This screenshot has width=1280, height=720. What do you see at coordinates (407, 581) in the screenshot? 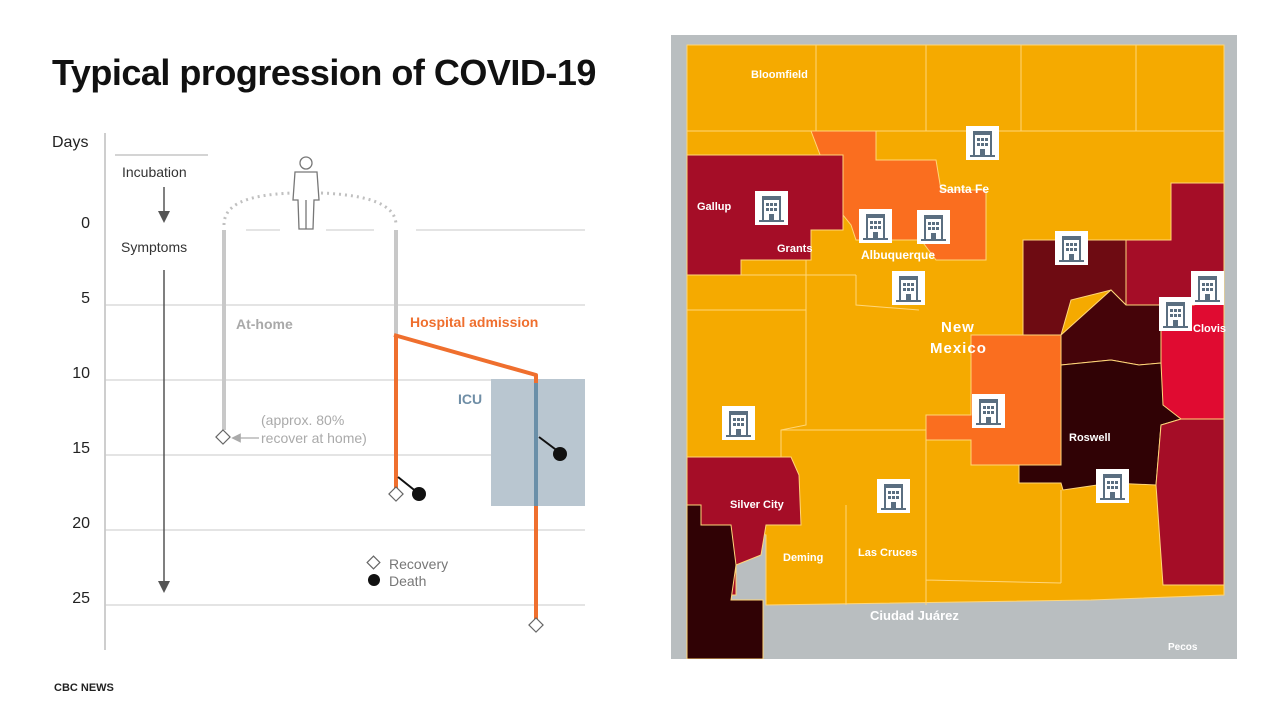
I see `legend-death-label: Death` at bounding box center [407, 581].